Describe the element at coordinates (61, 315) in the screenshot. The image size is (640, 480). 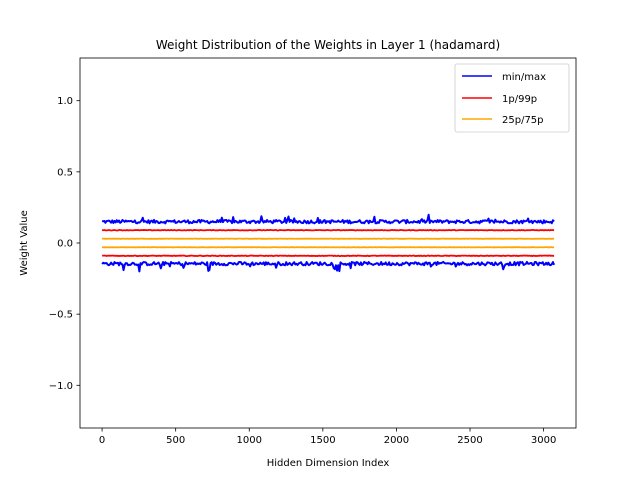
I see `y-tick-label: −0.5` at that location.